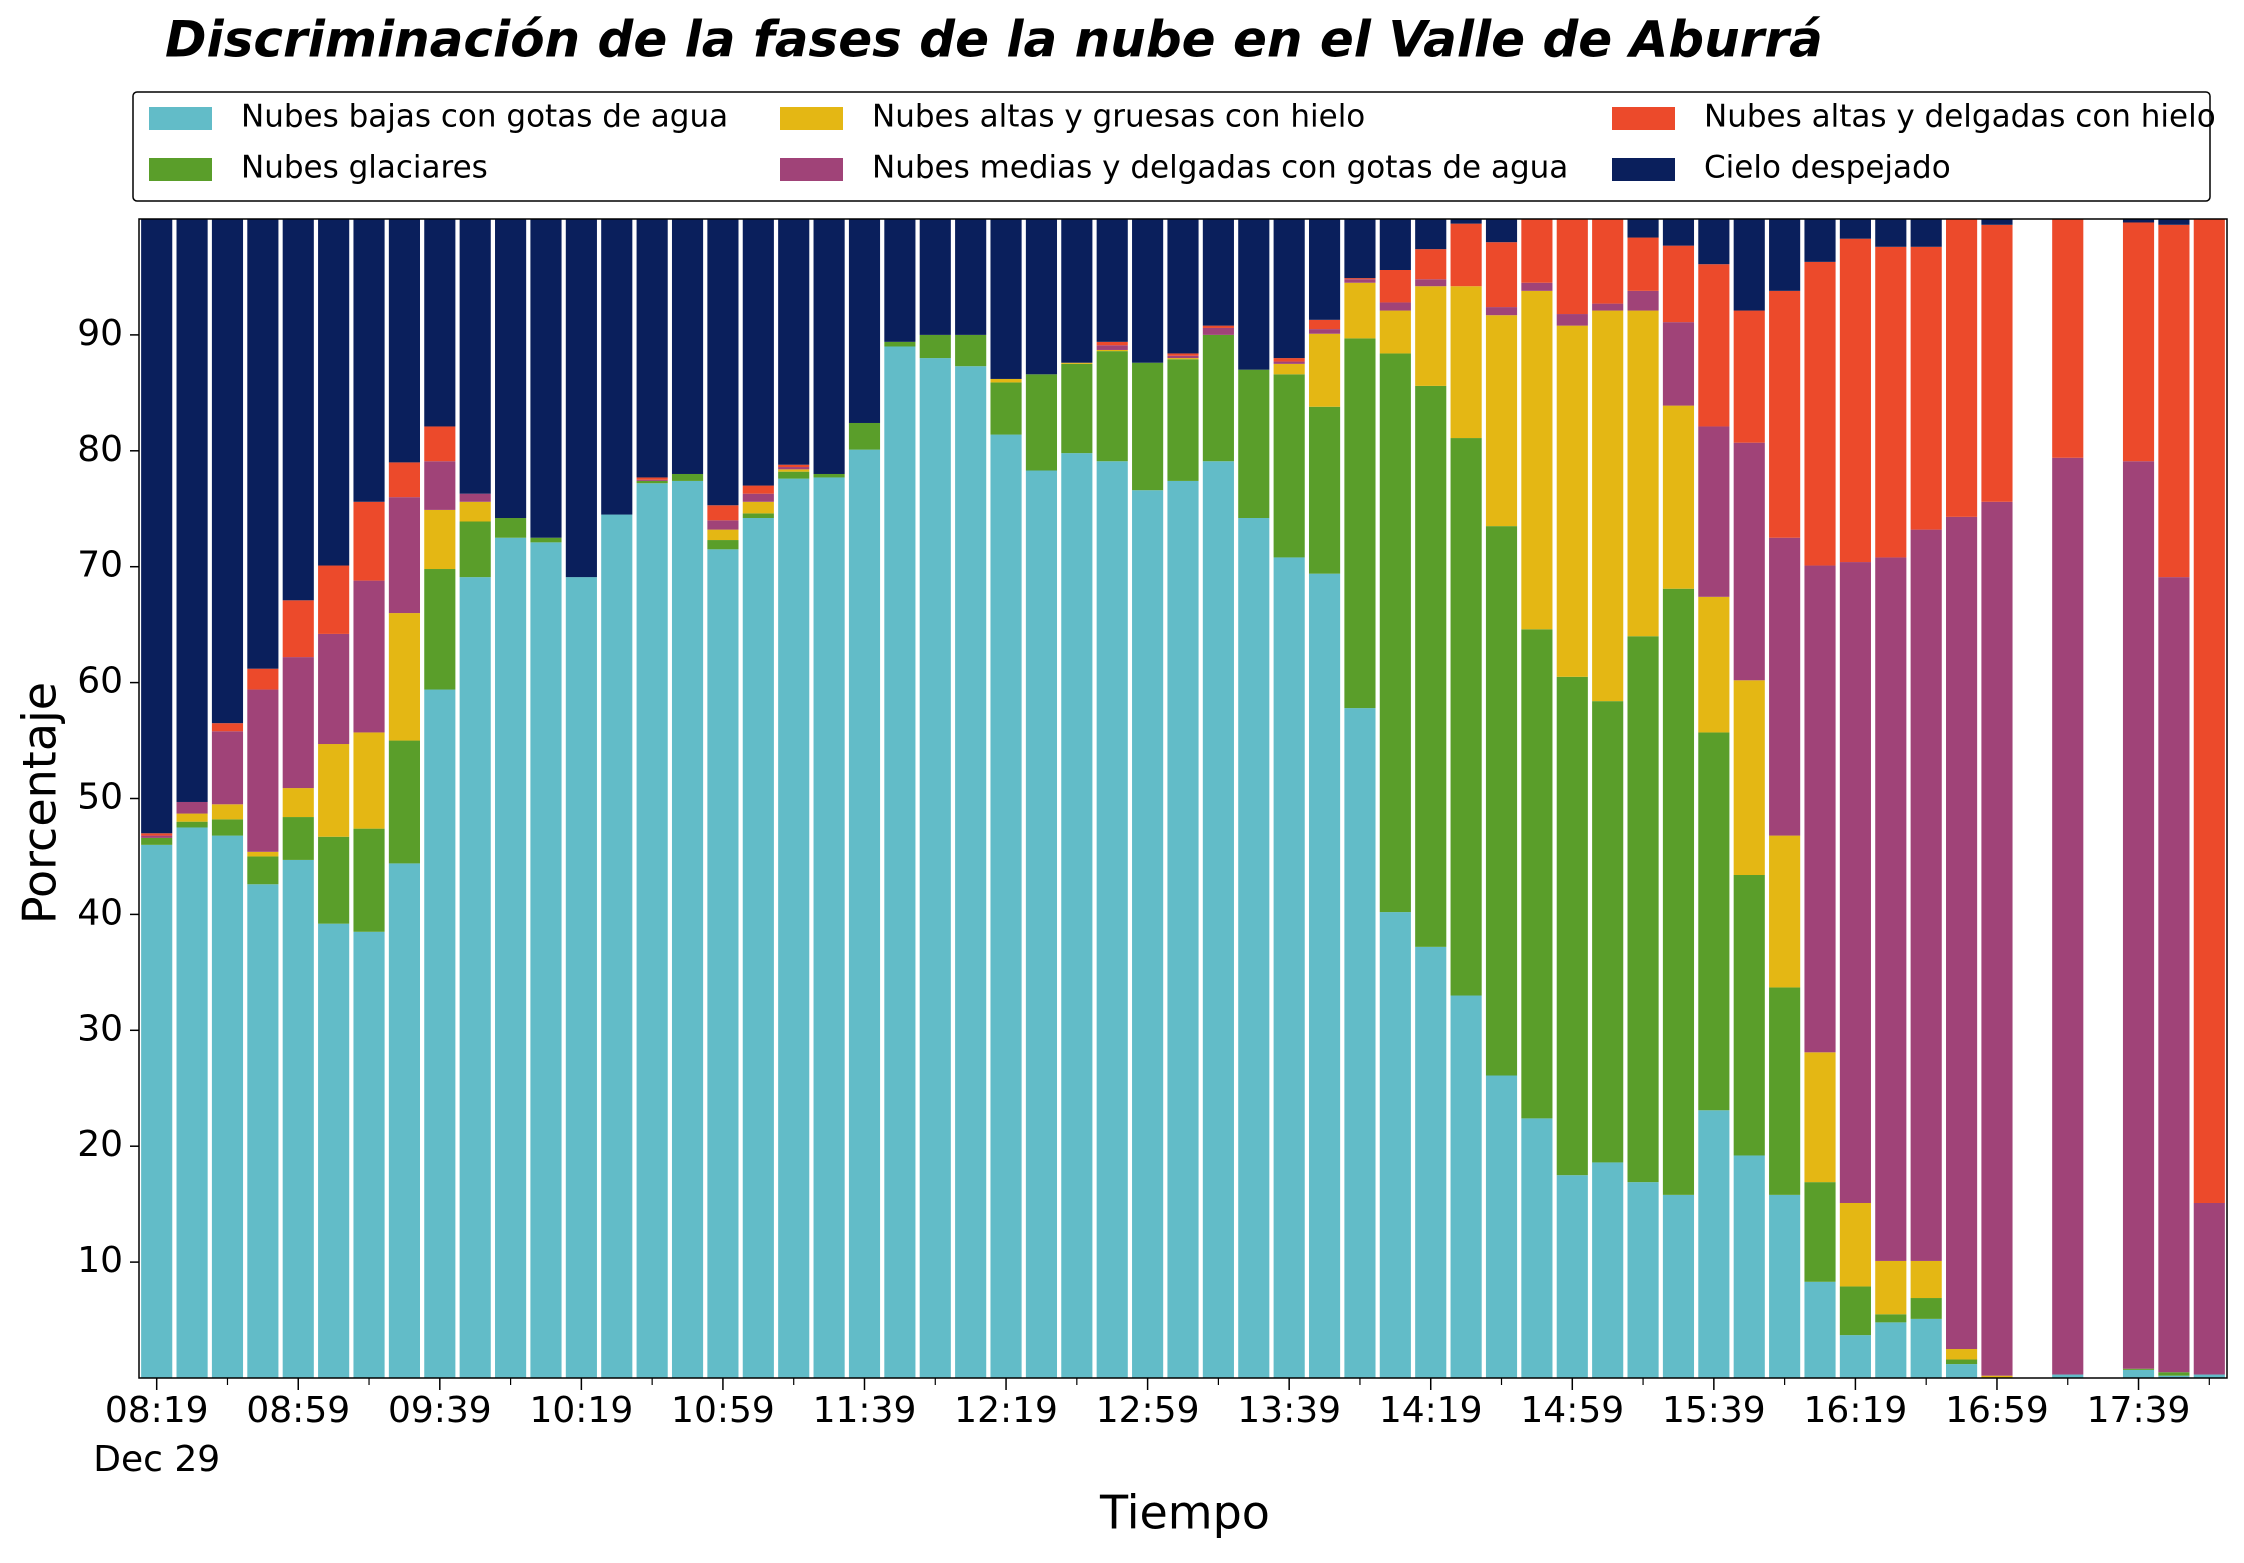 The width and height of the screenshot is (2244, 1563). I want to click on x-tick-label: 16:59, so click(1997, 1410).